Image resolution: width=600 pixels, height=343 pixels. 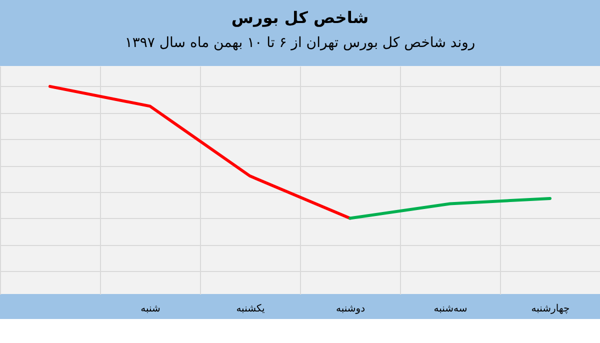 What do you see at coordinates (550, 309) in the screenshot?
I see `x-tick-label: چهارشنبه` at bounding box center [550, 309].